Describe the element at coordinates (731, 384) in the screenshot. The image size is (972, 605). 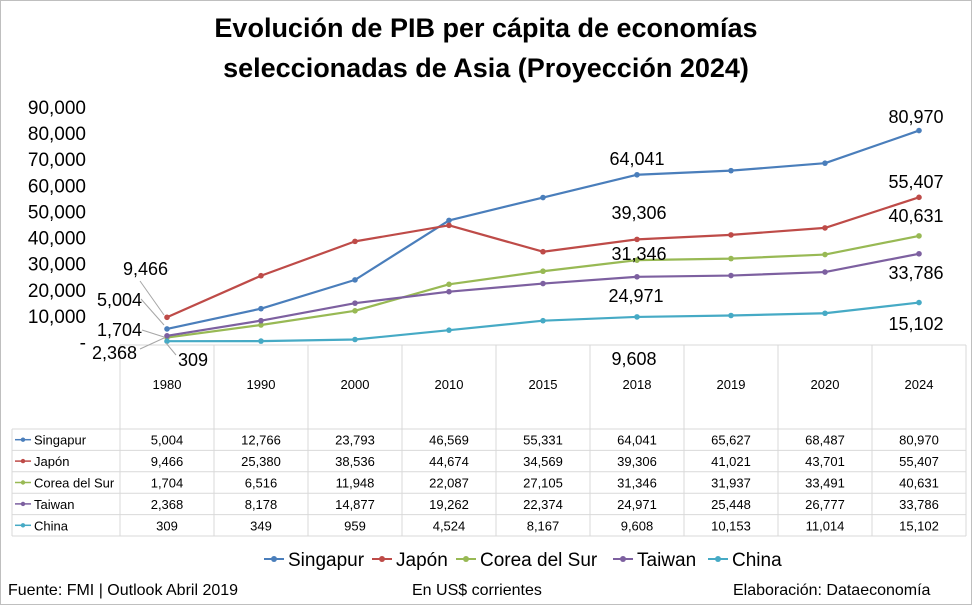
I see `x-tick-label: 2019` at that location.